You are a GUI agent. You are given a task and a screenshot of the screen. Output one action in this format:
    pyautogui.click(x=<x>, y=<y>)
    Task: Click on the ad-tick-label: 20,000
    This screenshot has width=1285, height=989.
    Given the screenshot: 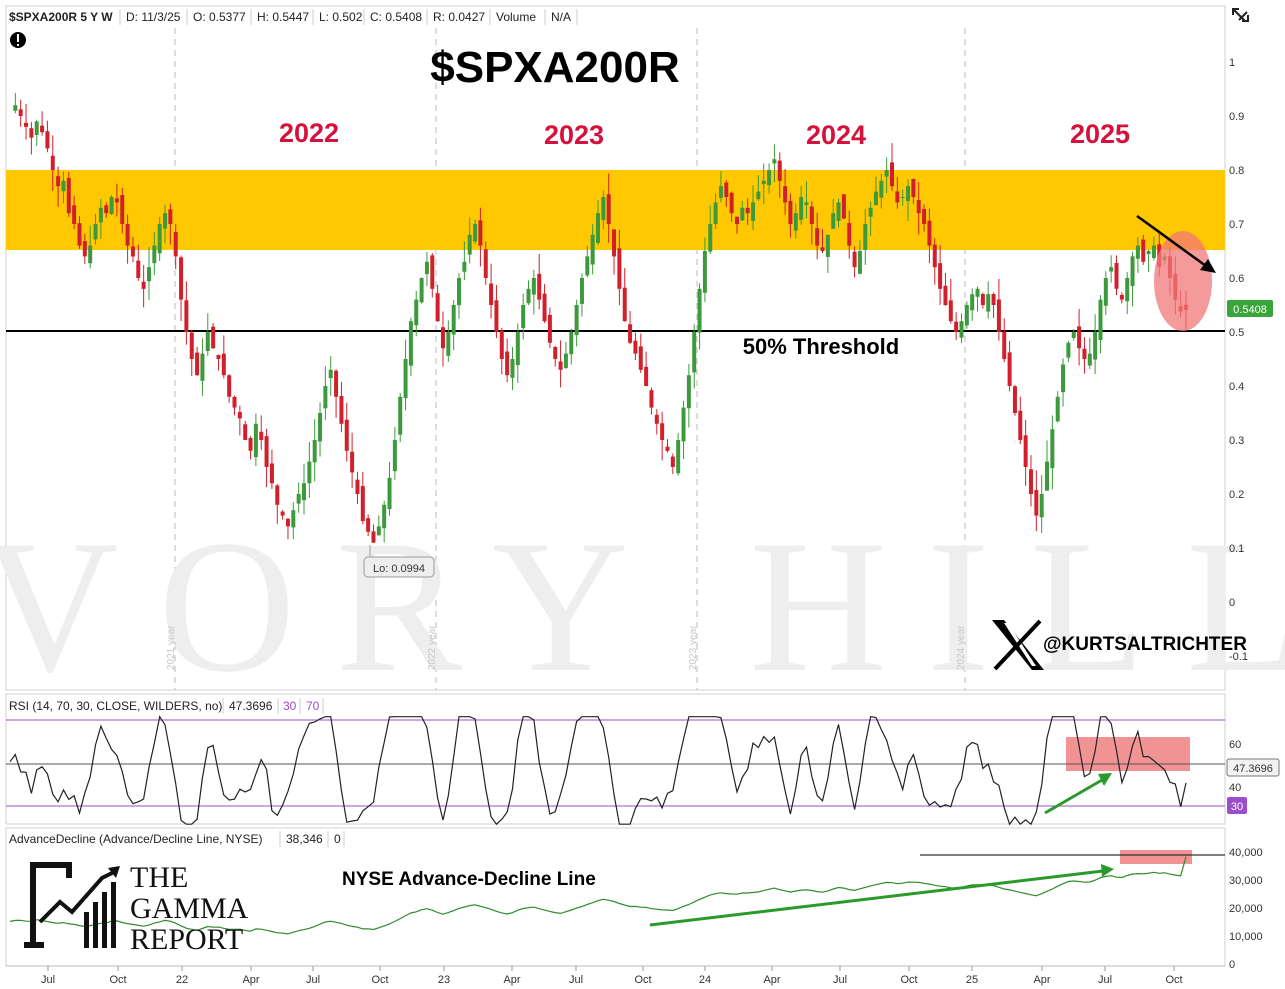 What is the action you would take?
    pyautogui.click(x=1246, y=909)
    